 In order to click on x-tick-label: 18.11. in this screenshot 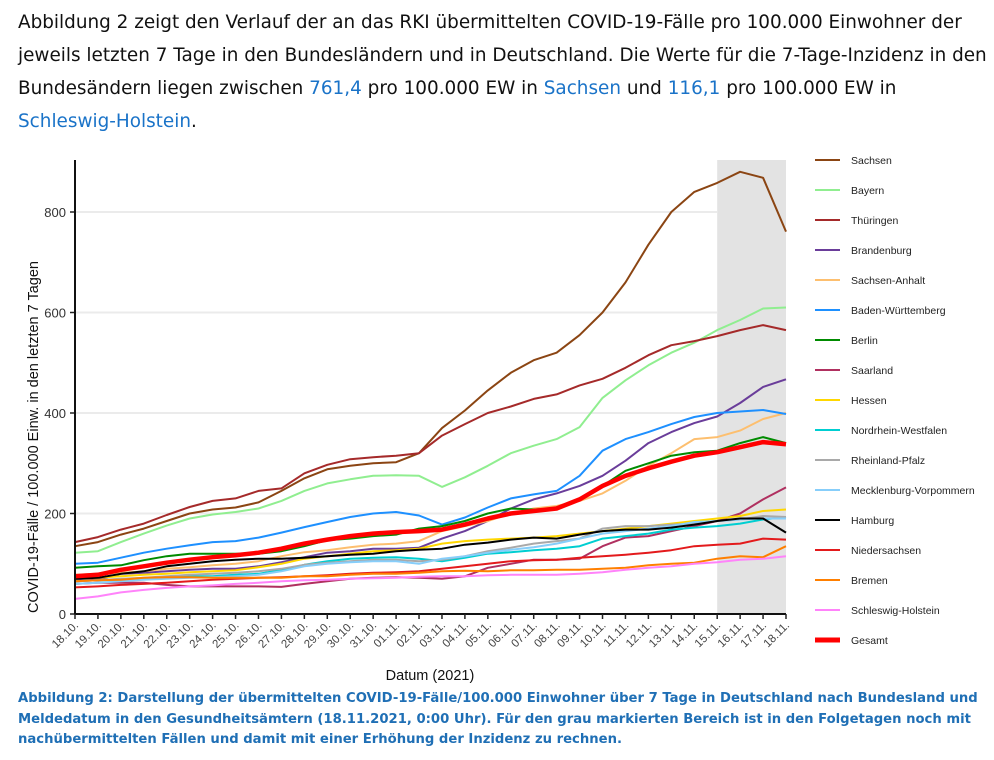, I will do `click(777, 635)`.